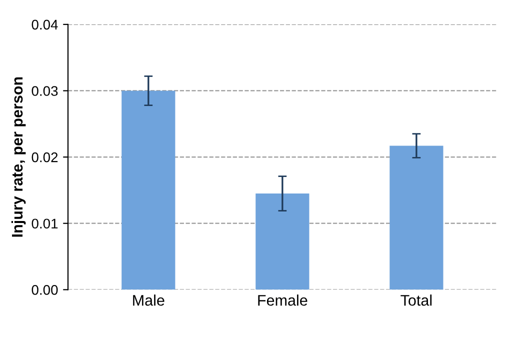 The height and width of the screenshot is (349, 523). What do you see at coordinates (148, 300) in the screenshot?
I see `x-tick-label: Male` at bounding box center [148, 300].